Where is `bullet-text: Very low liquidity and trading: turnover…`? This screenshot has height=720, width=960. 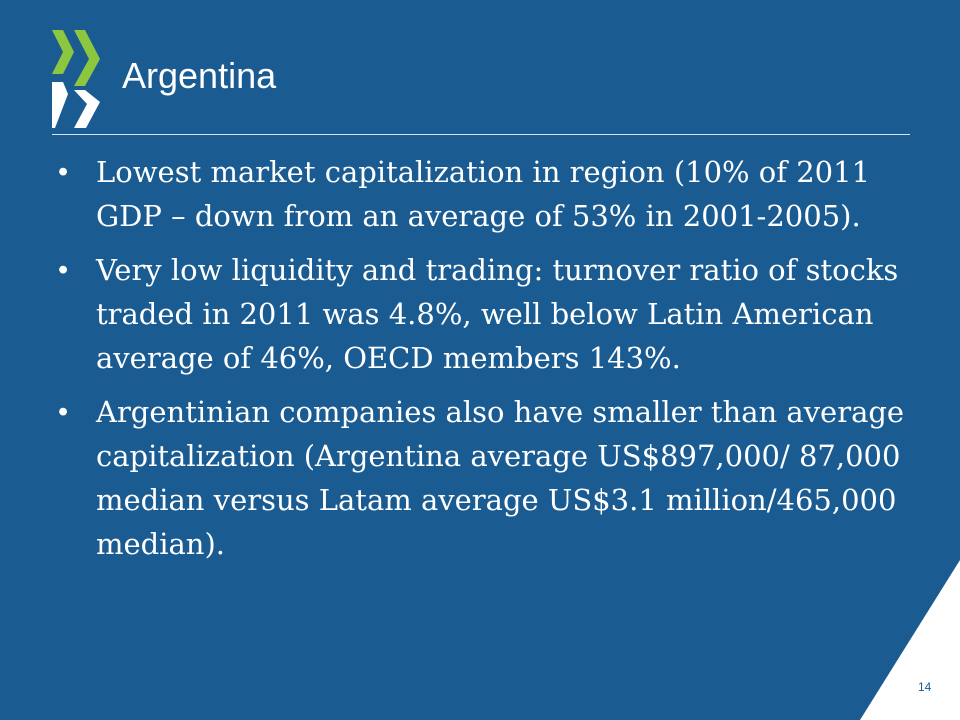
bullet-text: Very low liquidity and trading: turnover… is located at coordinates (497, 314).